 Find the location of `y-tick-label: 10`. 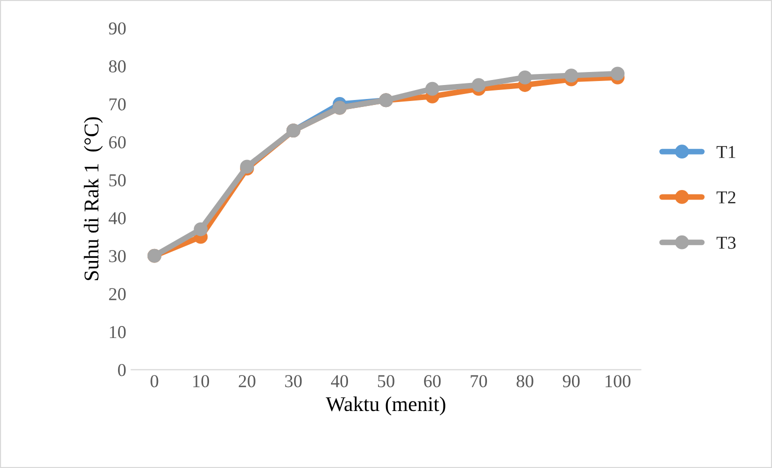

y-tick-label: 10 is located at coordinates (118, 332).